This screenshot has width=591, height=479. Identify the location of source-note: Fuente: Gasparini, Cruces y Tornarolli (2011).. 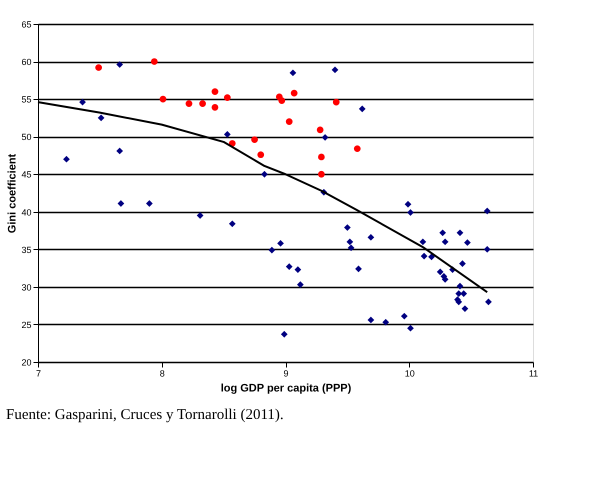
(145, 415).